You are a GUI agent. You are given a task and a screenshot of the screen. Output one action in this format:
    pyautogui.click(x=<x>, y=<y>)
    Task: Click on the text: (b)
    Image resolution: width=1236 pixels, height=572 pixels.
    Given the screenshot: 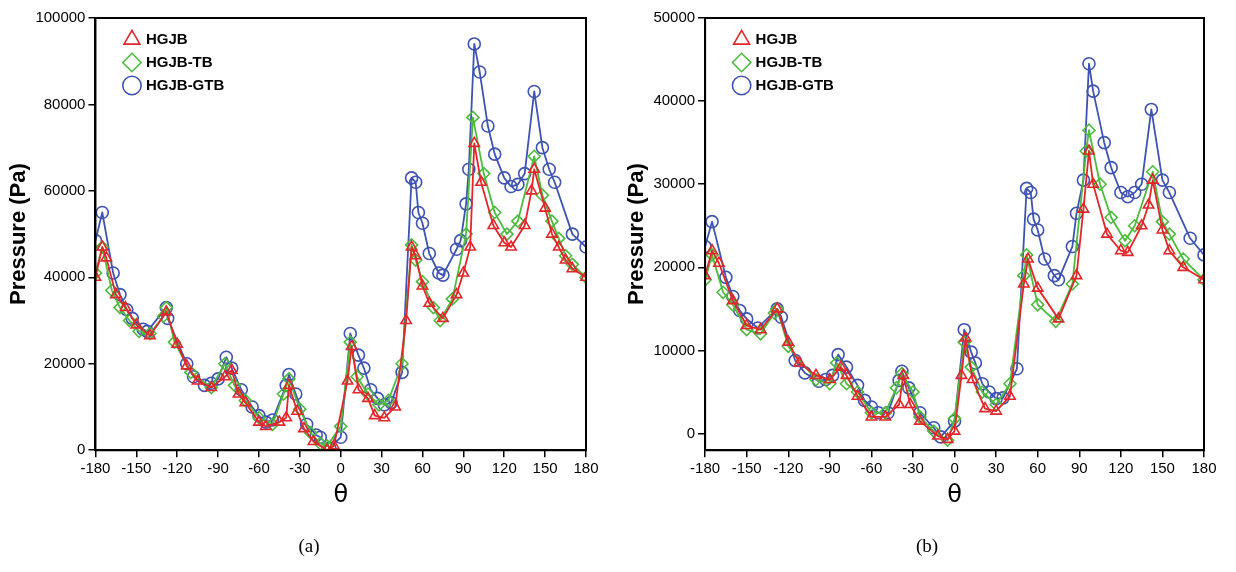 What is the action you would take?
    pyautogui.click(x=927, y=546)
    